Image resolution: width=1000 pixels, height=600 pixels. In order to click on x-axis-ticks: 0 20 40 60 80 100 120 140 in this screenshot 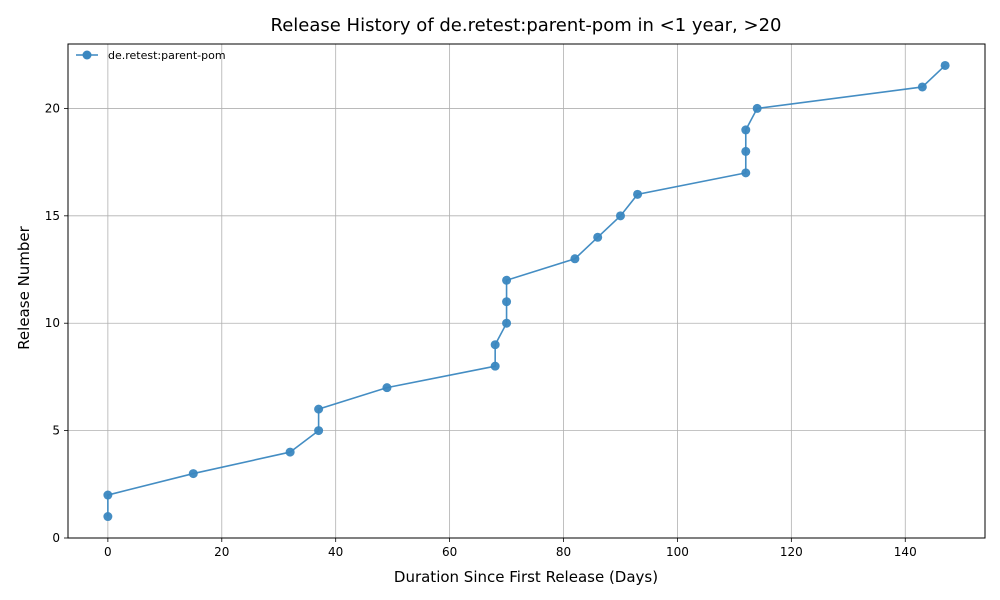, I will do `click(510, 548)`.